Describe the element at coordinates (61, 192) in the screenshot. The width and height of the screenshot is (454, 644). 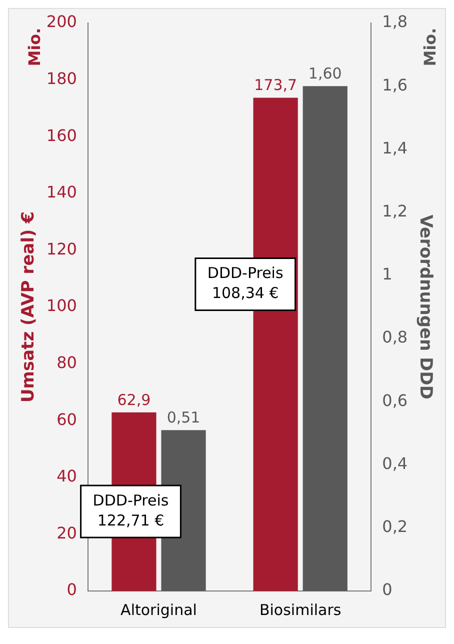
I see `y-tick-label: 140` at that location.